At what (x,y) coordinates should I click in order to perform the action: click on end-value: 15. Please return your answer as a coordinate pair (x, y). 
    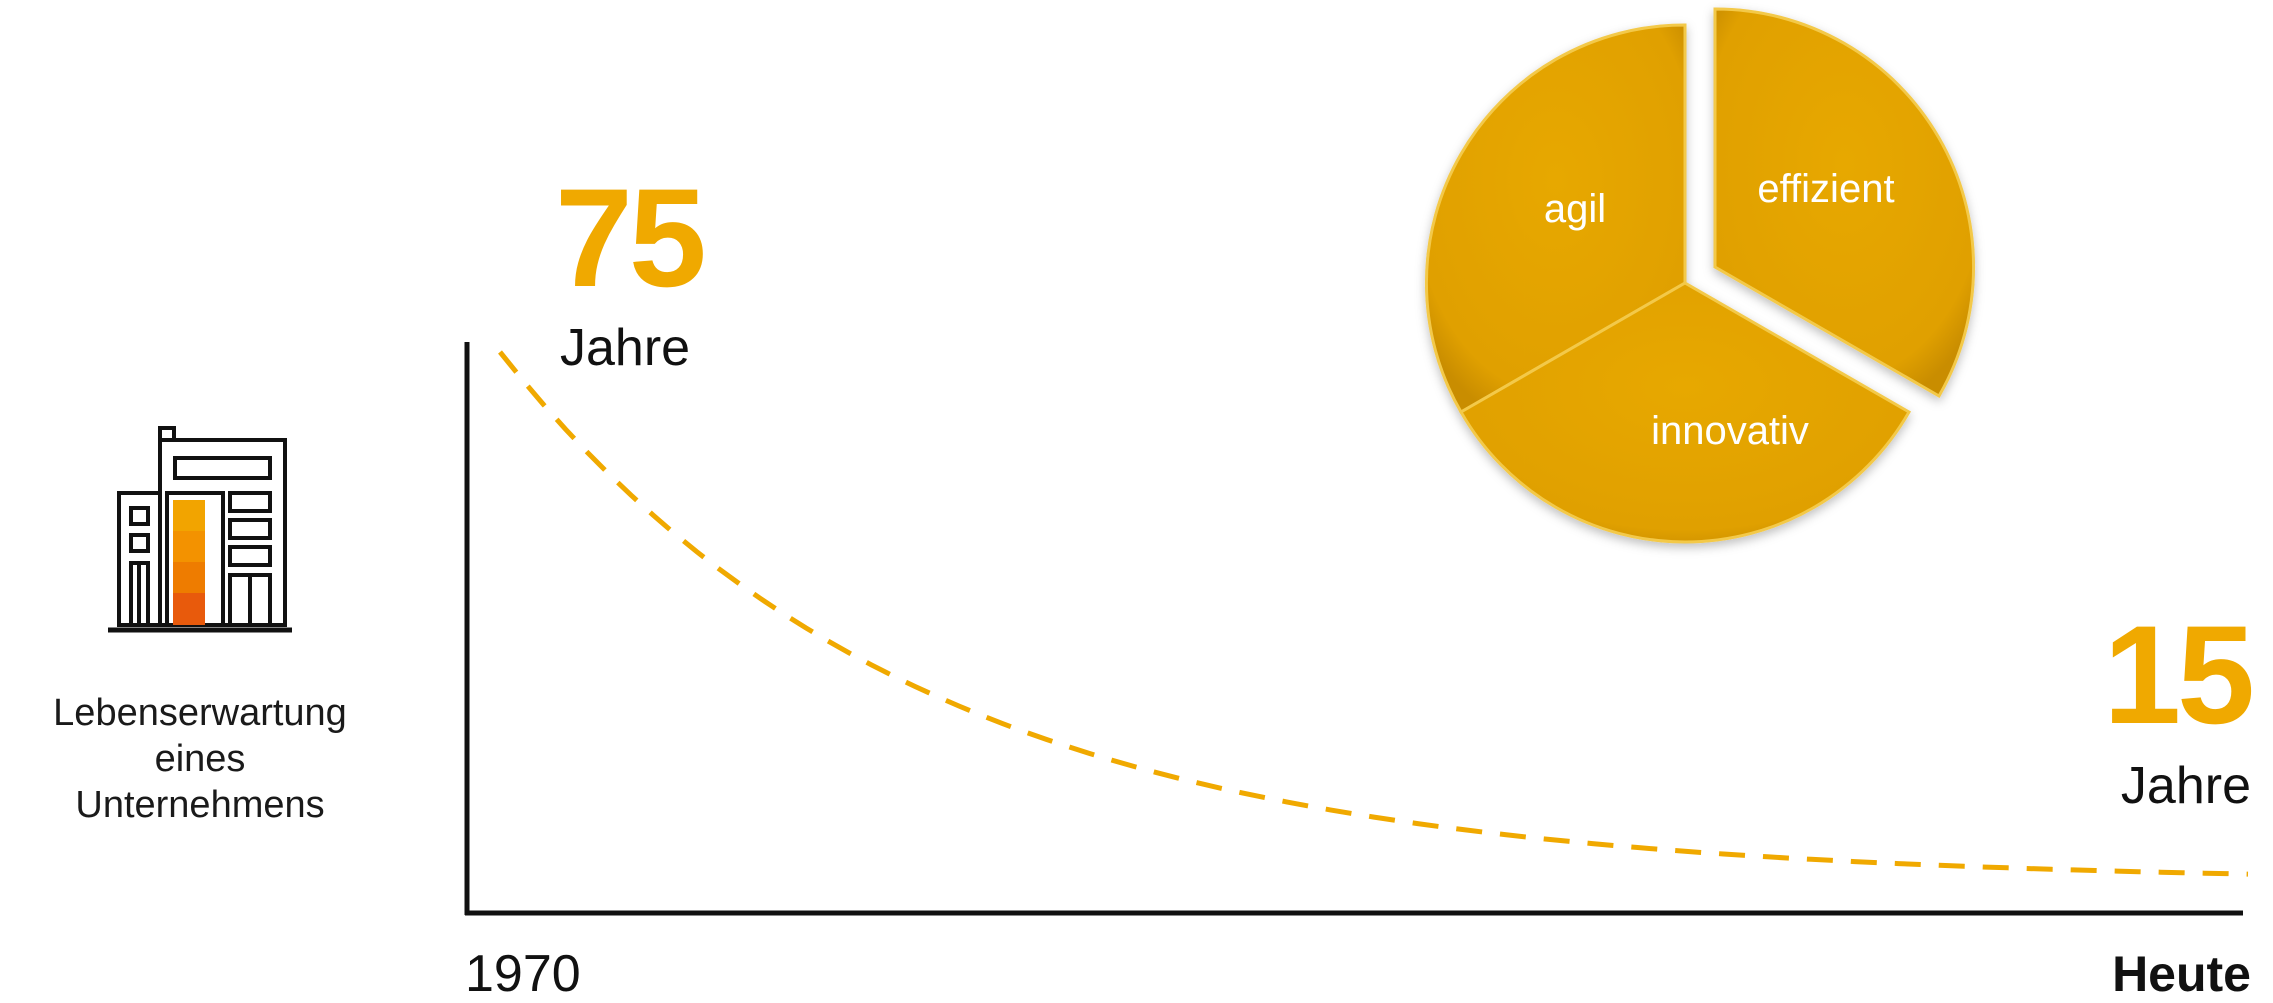
    Looking at the image, I should click on (2179, 674).